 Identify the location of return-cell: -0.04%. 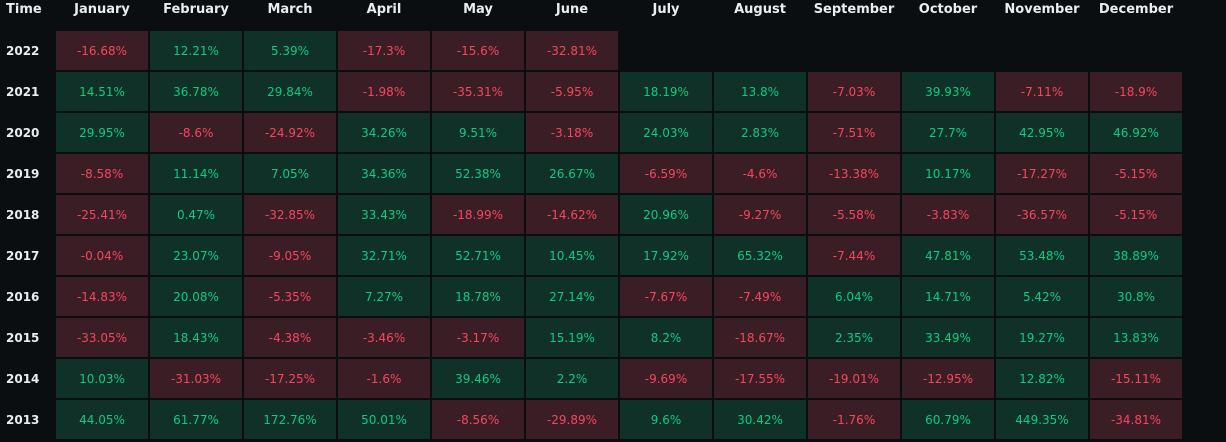
(102, 255).